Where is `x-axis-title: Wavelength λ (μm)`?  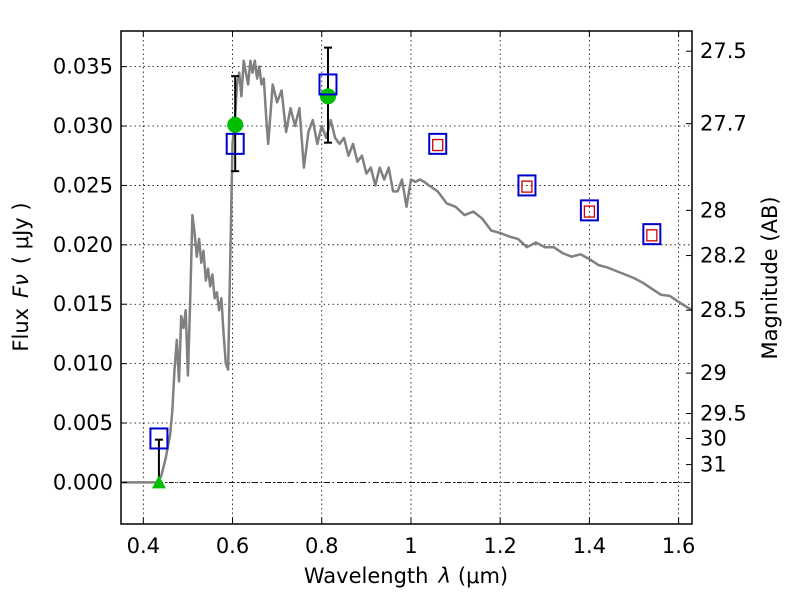 x-axis-title: Wavelength λ (μm) is located at coordinates (406, 576).